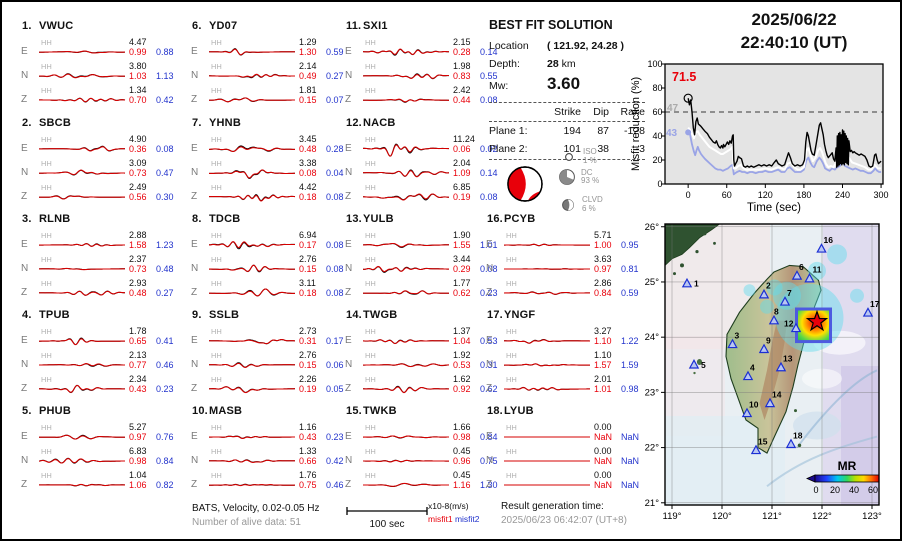  What do you see at coordinates (630, 269) in the screenshot?
I see `misfit2-value: 0.81` at bounding box center [630, 269].